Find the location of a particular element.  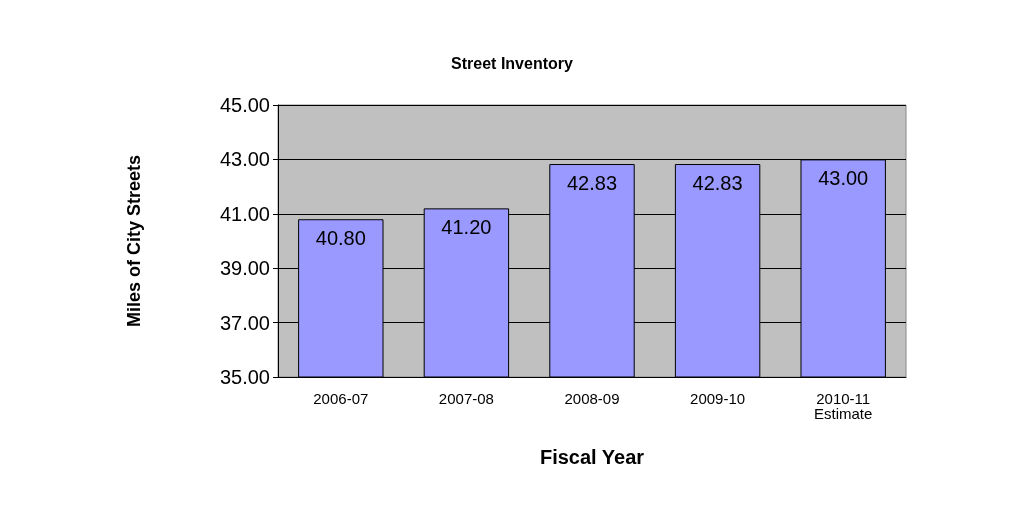

x-tick-label: 2010-11 Estimate is located at coordinates (843, 406).